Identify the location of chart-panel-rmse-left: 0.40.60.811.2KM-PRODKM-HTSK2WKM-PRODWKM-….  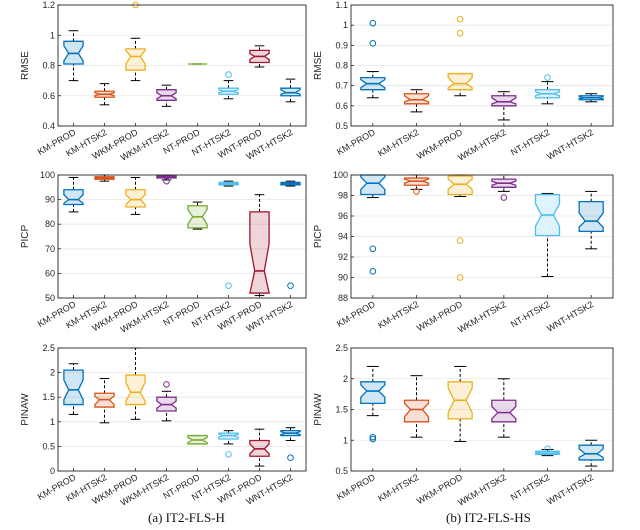
(163, 81).